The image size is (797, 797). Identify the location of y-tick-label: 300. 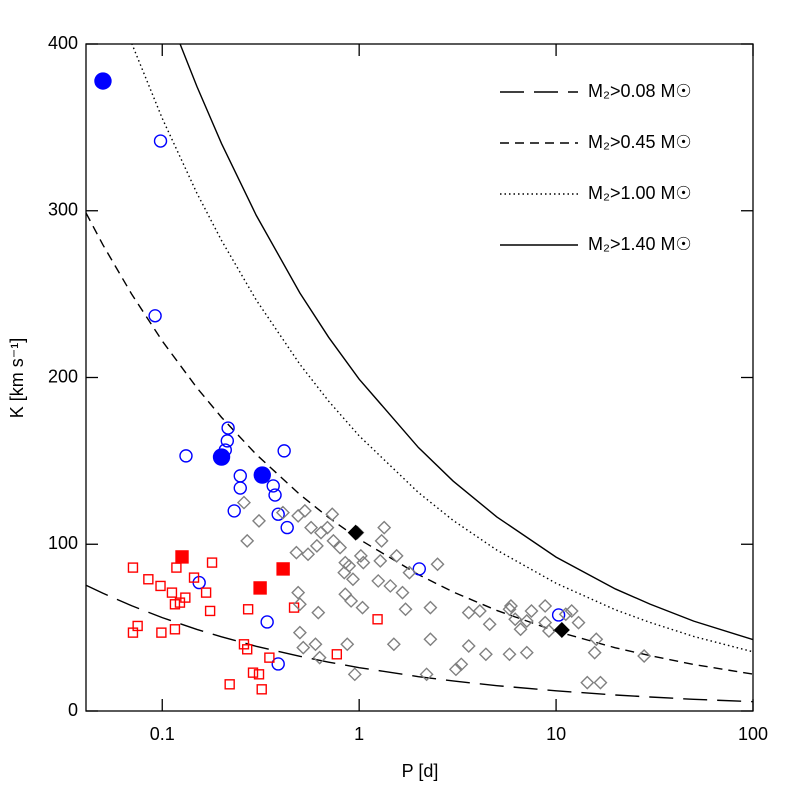
(63, 210).